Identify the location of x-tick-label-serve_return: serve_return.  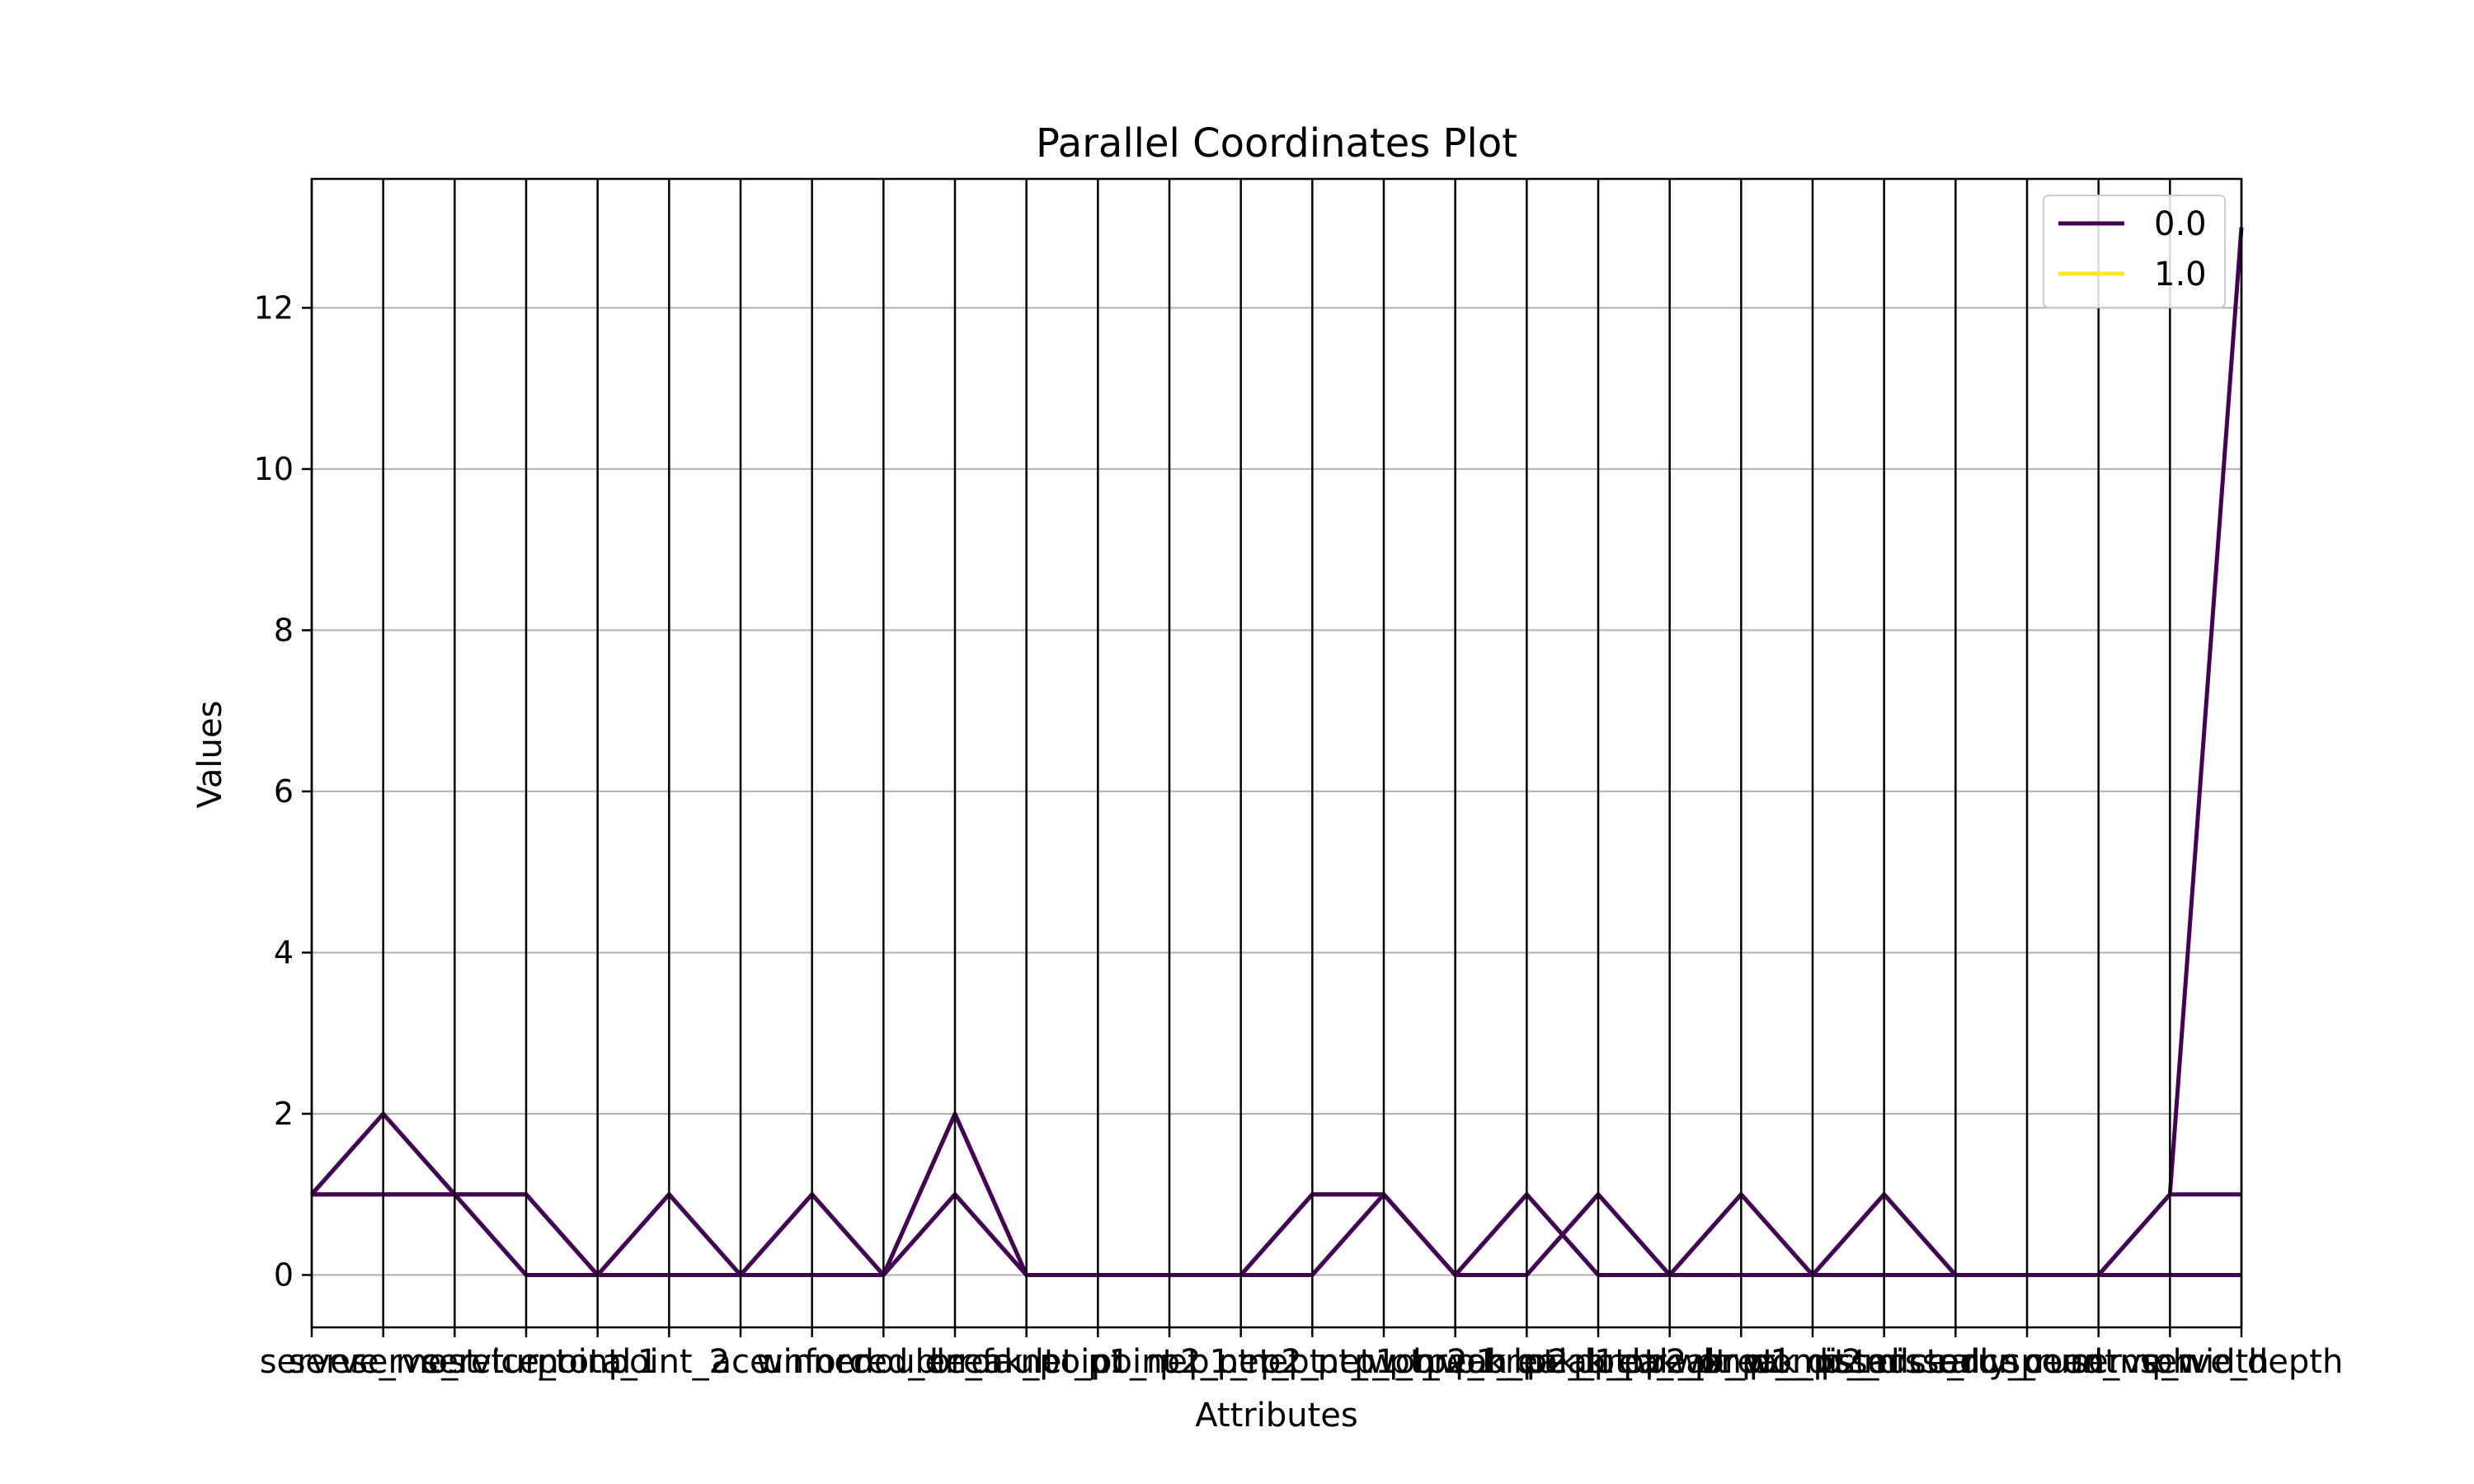
(454, 1362).